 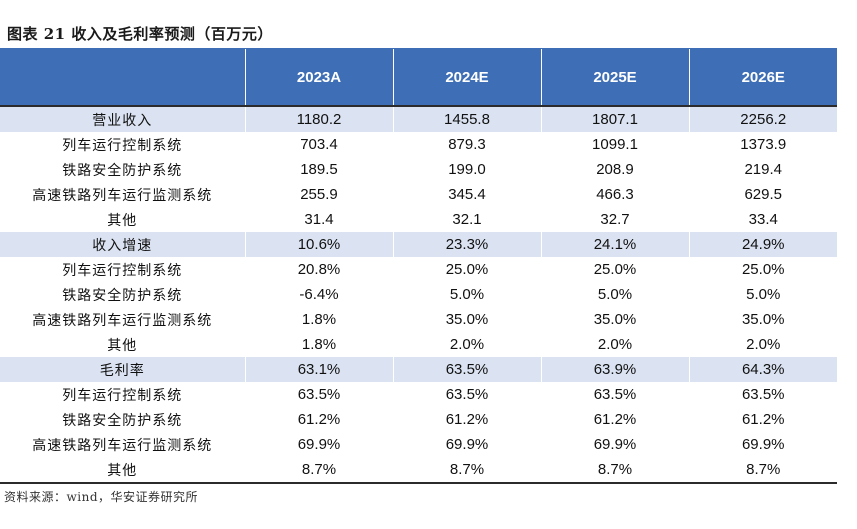 I want to click on value-cell: 1180.2, so click(x=318, y=118).